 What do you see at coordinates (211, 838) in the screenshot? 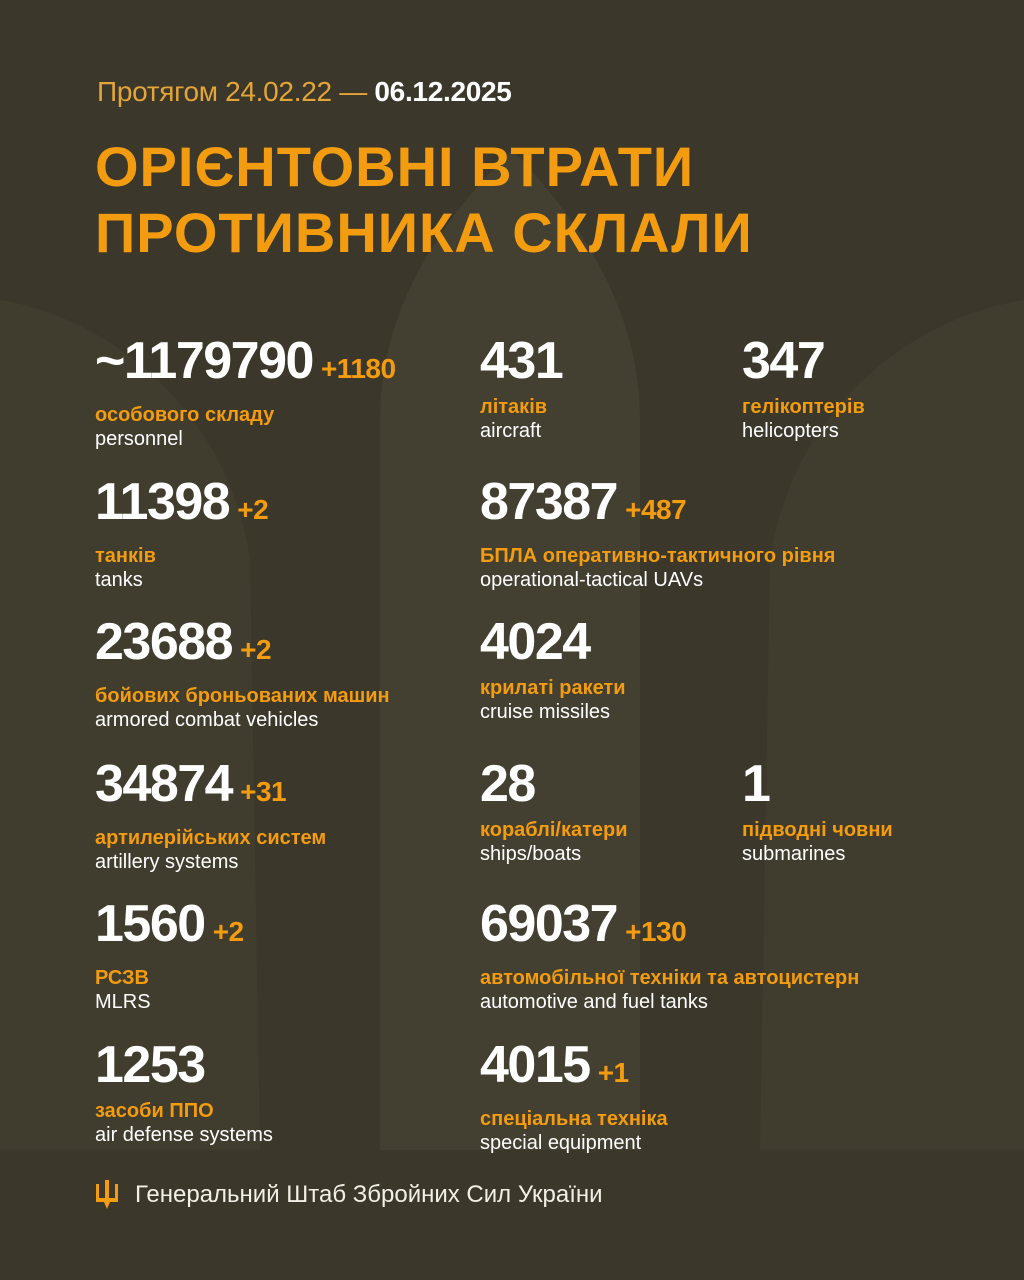
I see `stat-label-ua: артилерійських систем` at bounding box center [211, 838].